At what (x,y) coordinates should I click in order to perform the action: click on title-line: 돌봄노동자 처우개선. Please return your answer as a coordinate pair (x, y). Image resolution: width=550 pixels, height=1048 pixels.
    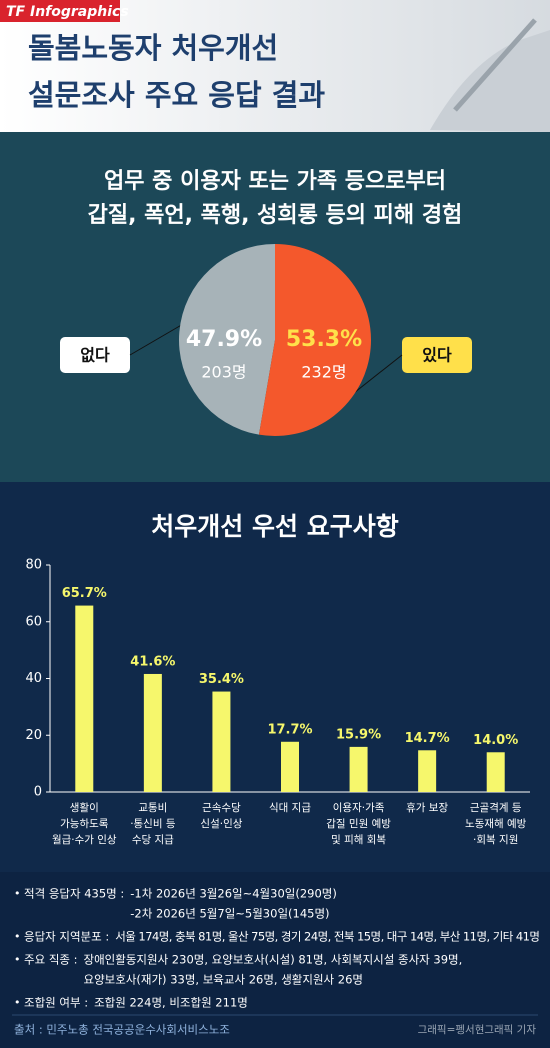
    Looking at the image, I should click on (153, 48).